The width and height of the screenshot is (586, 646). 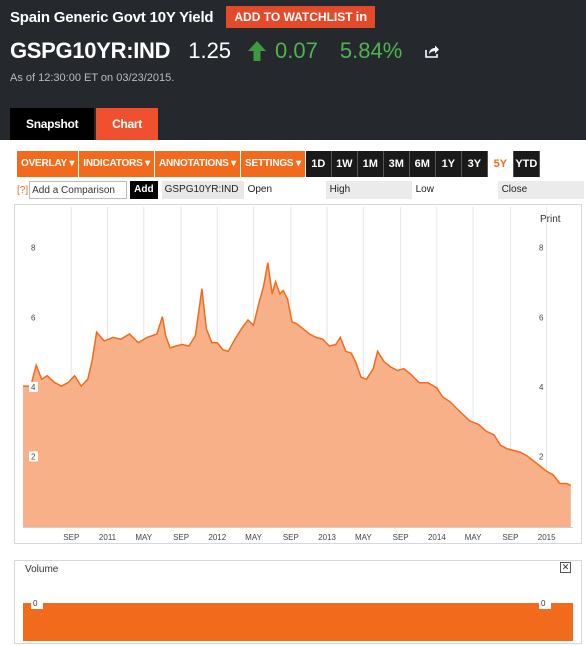 I want to click on range-3m: 3M, so click(x=396, y=164).